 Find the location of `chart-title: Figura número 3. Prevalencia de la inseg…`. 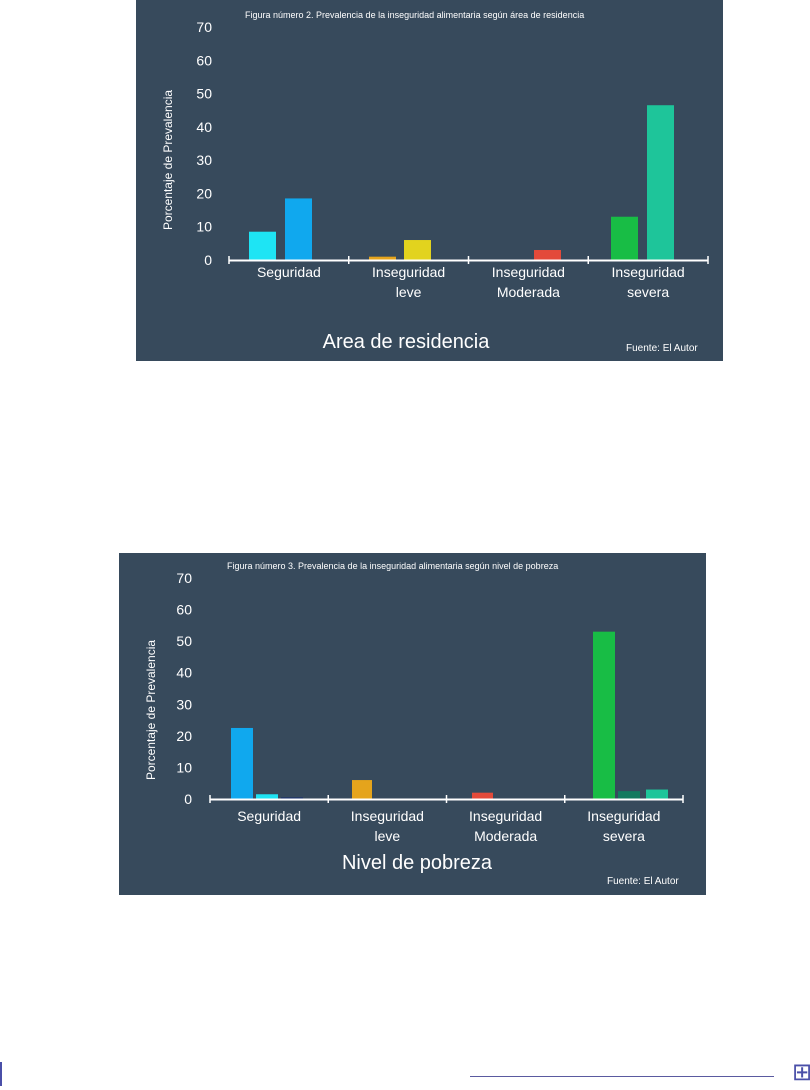

chart-title: Figura número 3. Prevalencia de la inseg… is located at coordinates (392, 566).